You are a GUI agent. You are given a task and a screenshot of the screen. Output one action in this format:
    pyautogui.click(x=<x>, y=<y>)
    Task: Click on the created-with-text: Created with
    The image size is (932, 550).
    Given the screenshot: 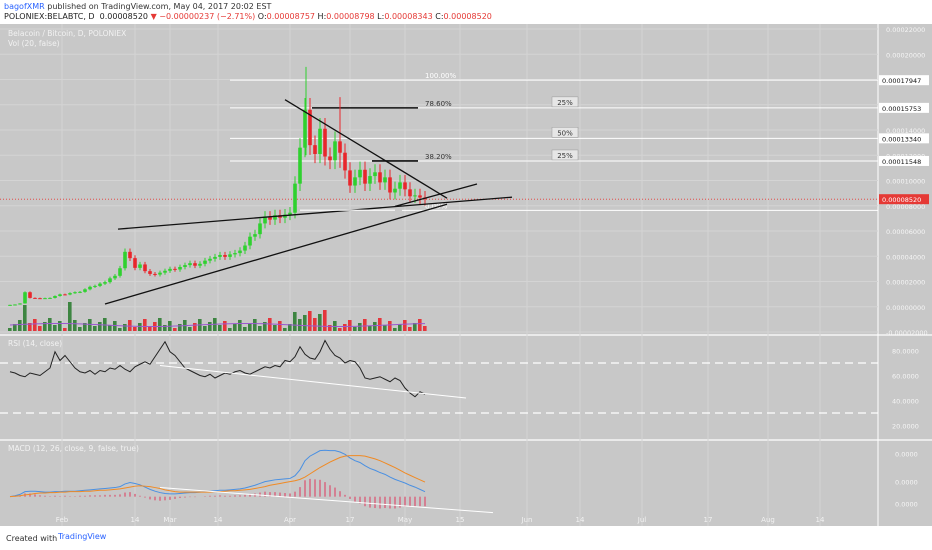 What is the action you would take?
    pyautogui.click(x=32, y=538)
    